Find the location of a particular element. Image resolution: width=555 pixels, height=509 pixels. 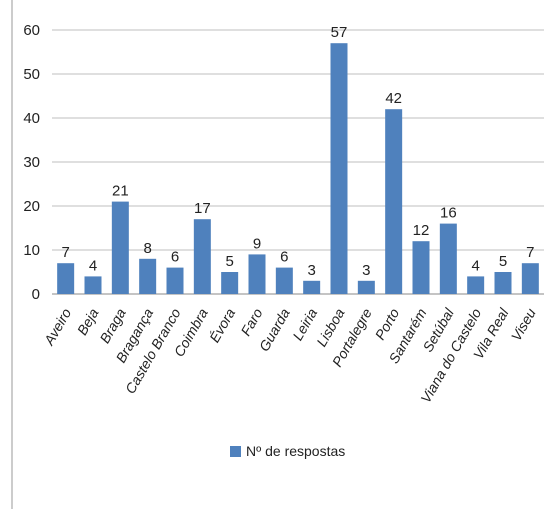

data-label: 42 is located at coordinates (393, 98).